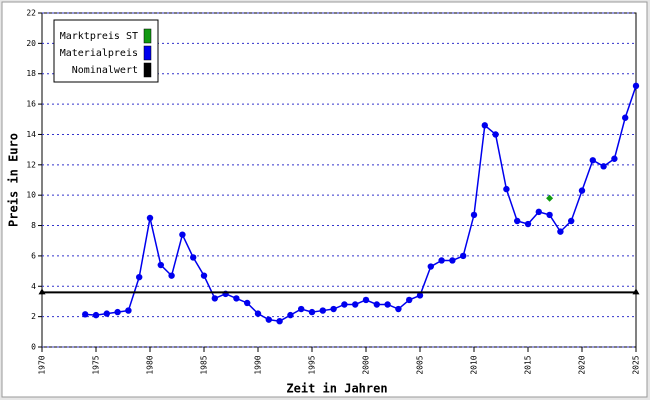  What do you see at coordinates (105, 70) in the screenshot?
I see `legend-label: Nominalwert` at bounding box center [105, 70].